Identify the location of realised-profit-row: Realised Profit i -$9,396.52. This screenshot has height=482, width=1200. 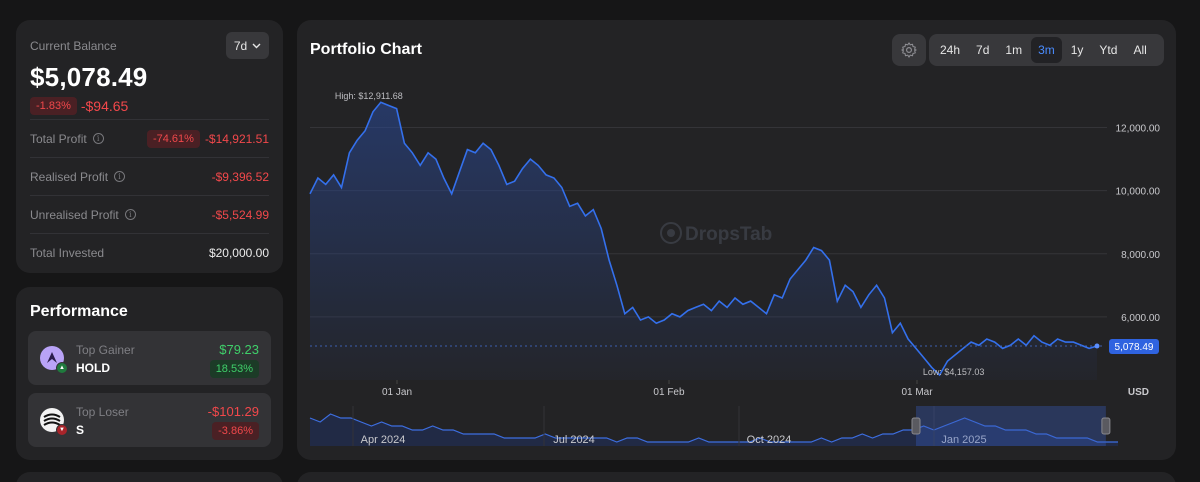
(149, 176).